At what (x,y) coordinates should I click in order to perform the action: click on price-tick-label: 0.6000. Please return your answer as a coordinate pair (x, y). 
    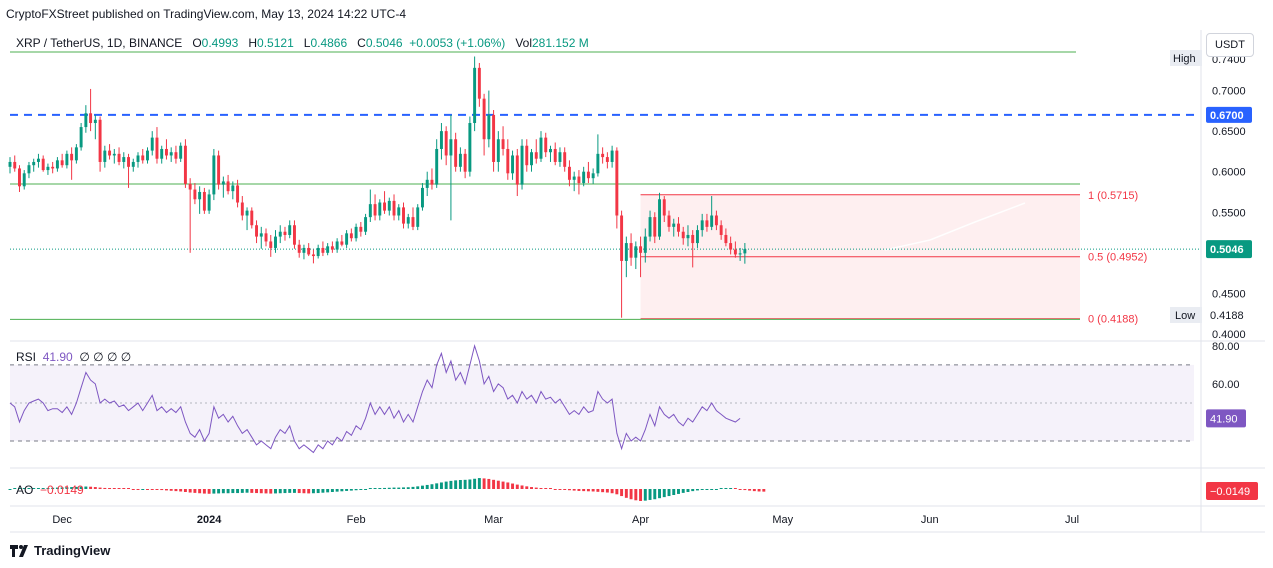
    Looking at the image, I should click on (1229, 173).